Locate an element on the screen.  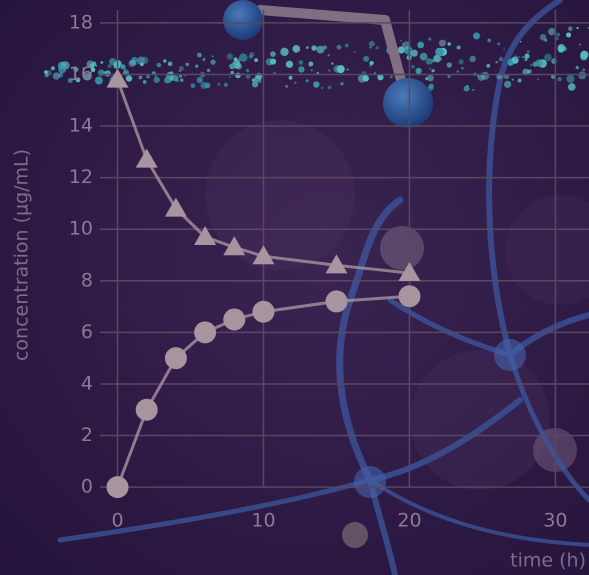
y-tick-label: 10 is located at coordinates (81, 229).